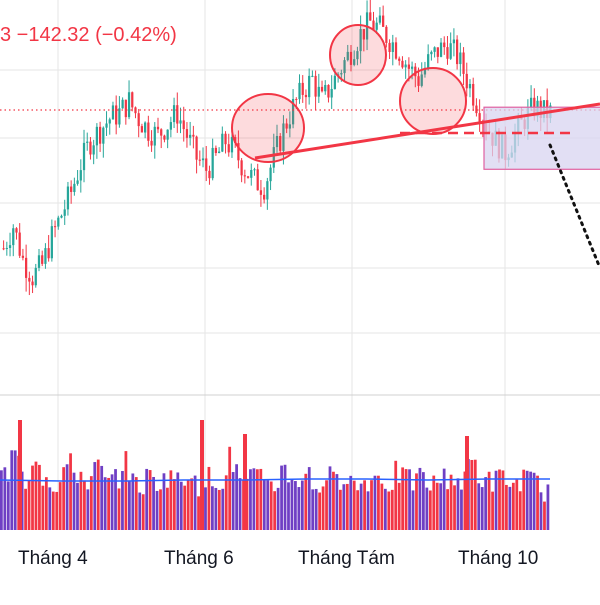 Image resolution: width=600 pixels, height=605 pixels. Describe the element at coordinates (541, 138) in the screenshot. I see `highlight-box` at that location.